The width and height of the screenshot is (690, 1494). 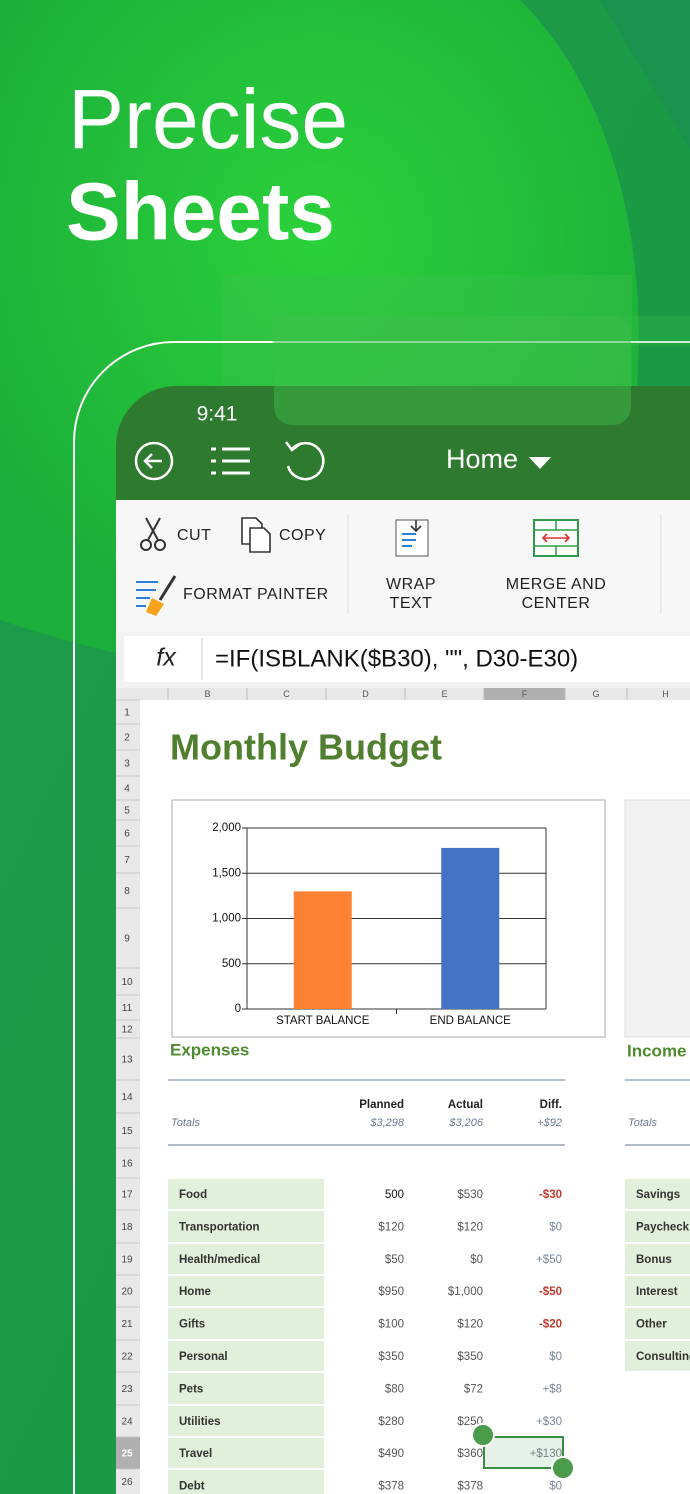 What do you see at coordinates (444, 694) in the screenshot?
I see `column-header: E` at bounding box center [444, 694].